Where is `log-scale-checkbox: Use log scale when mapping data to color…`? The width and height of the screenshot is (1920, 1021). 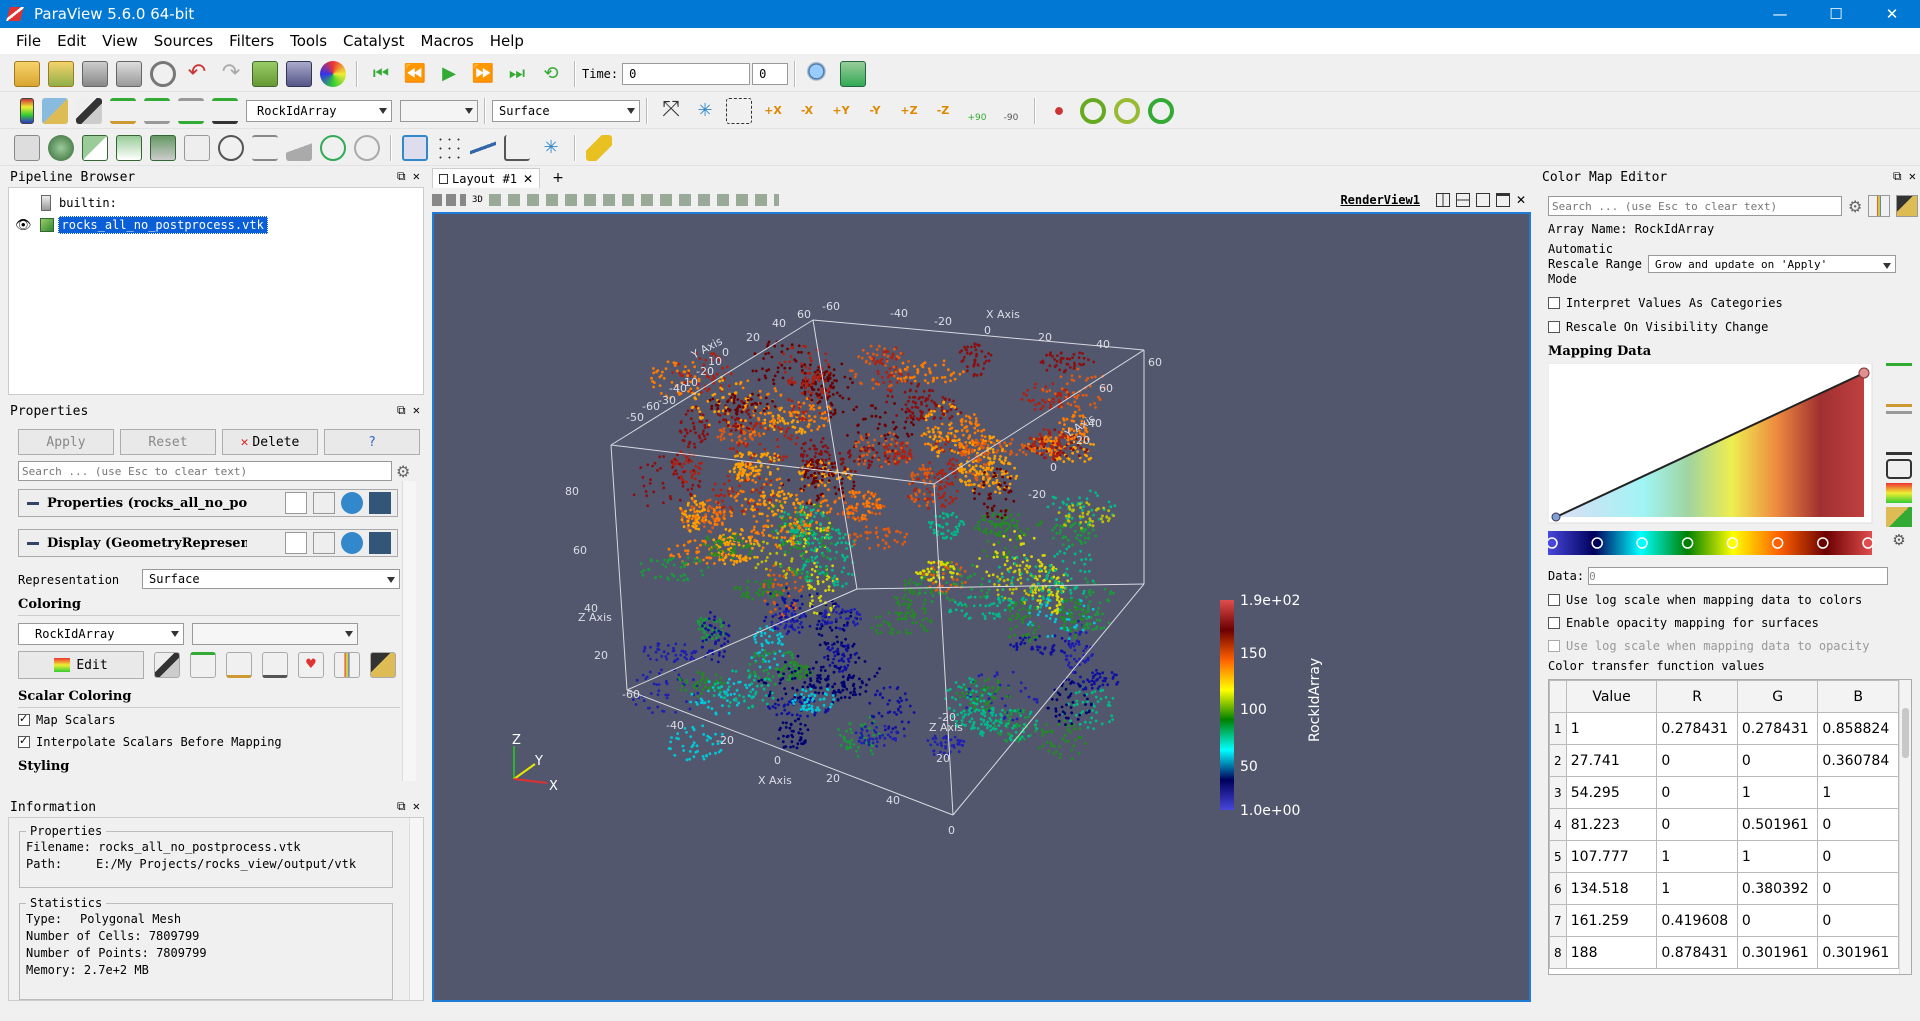
log-scale-checkbox: Use log scale when mapping data to color… is located at coordinates (1730, 596).